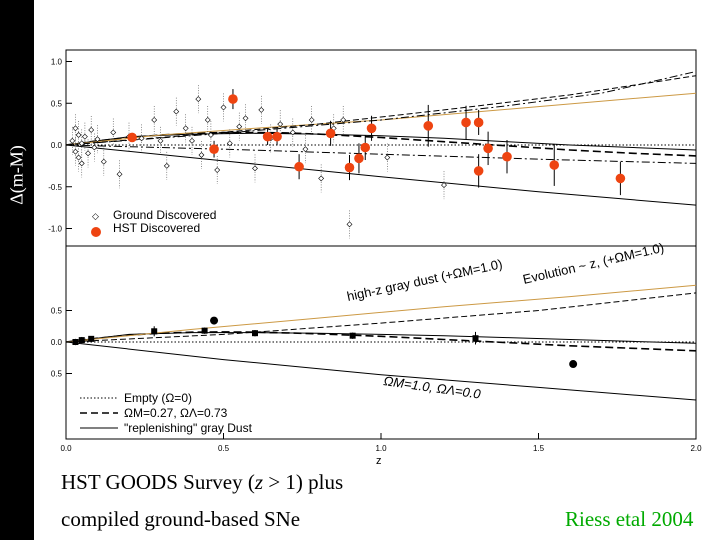 The image size is (720, 540). I want to click on top-model-evolution, so click(381, 110).